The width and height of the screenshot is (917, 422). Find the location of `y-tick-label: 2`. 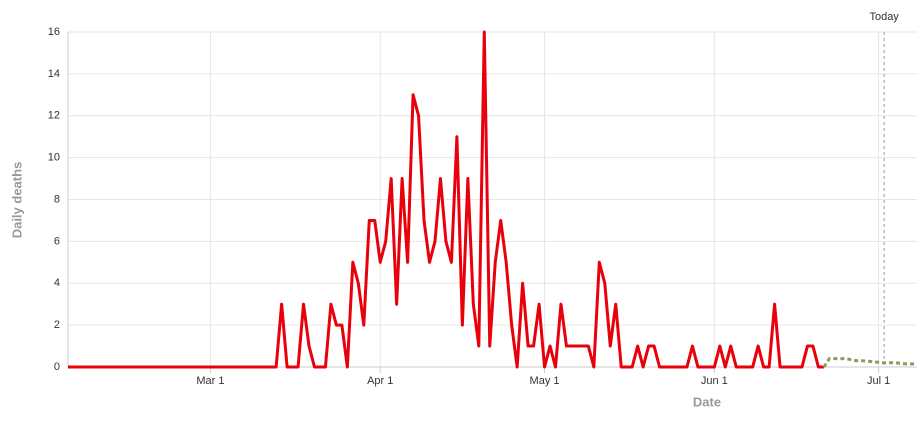

y-tick-label: 2 is located at coordinates (57, 325).